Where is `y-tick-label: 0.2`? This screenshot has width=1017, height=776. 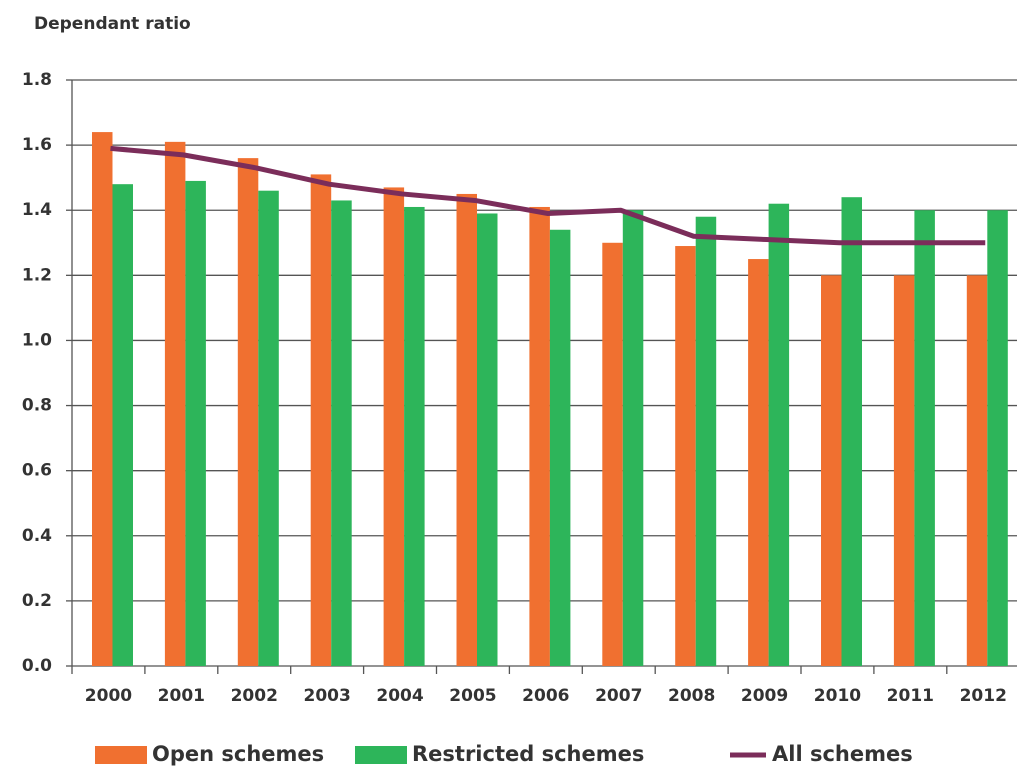
y-tick-label: 0.2 is located at coordinates (37, 601).